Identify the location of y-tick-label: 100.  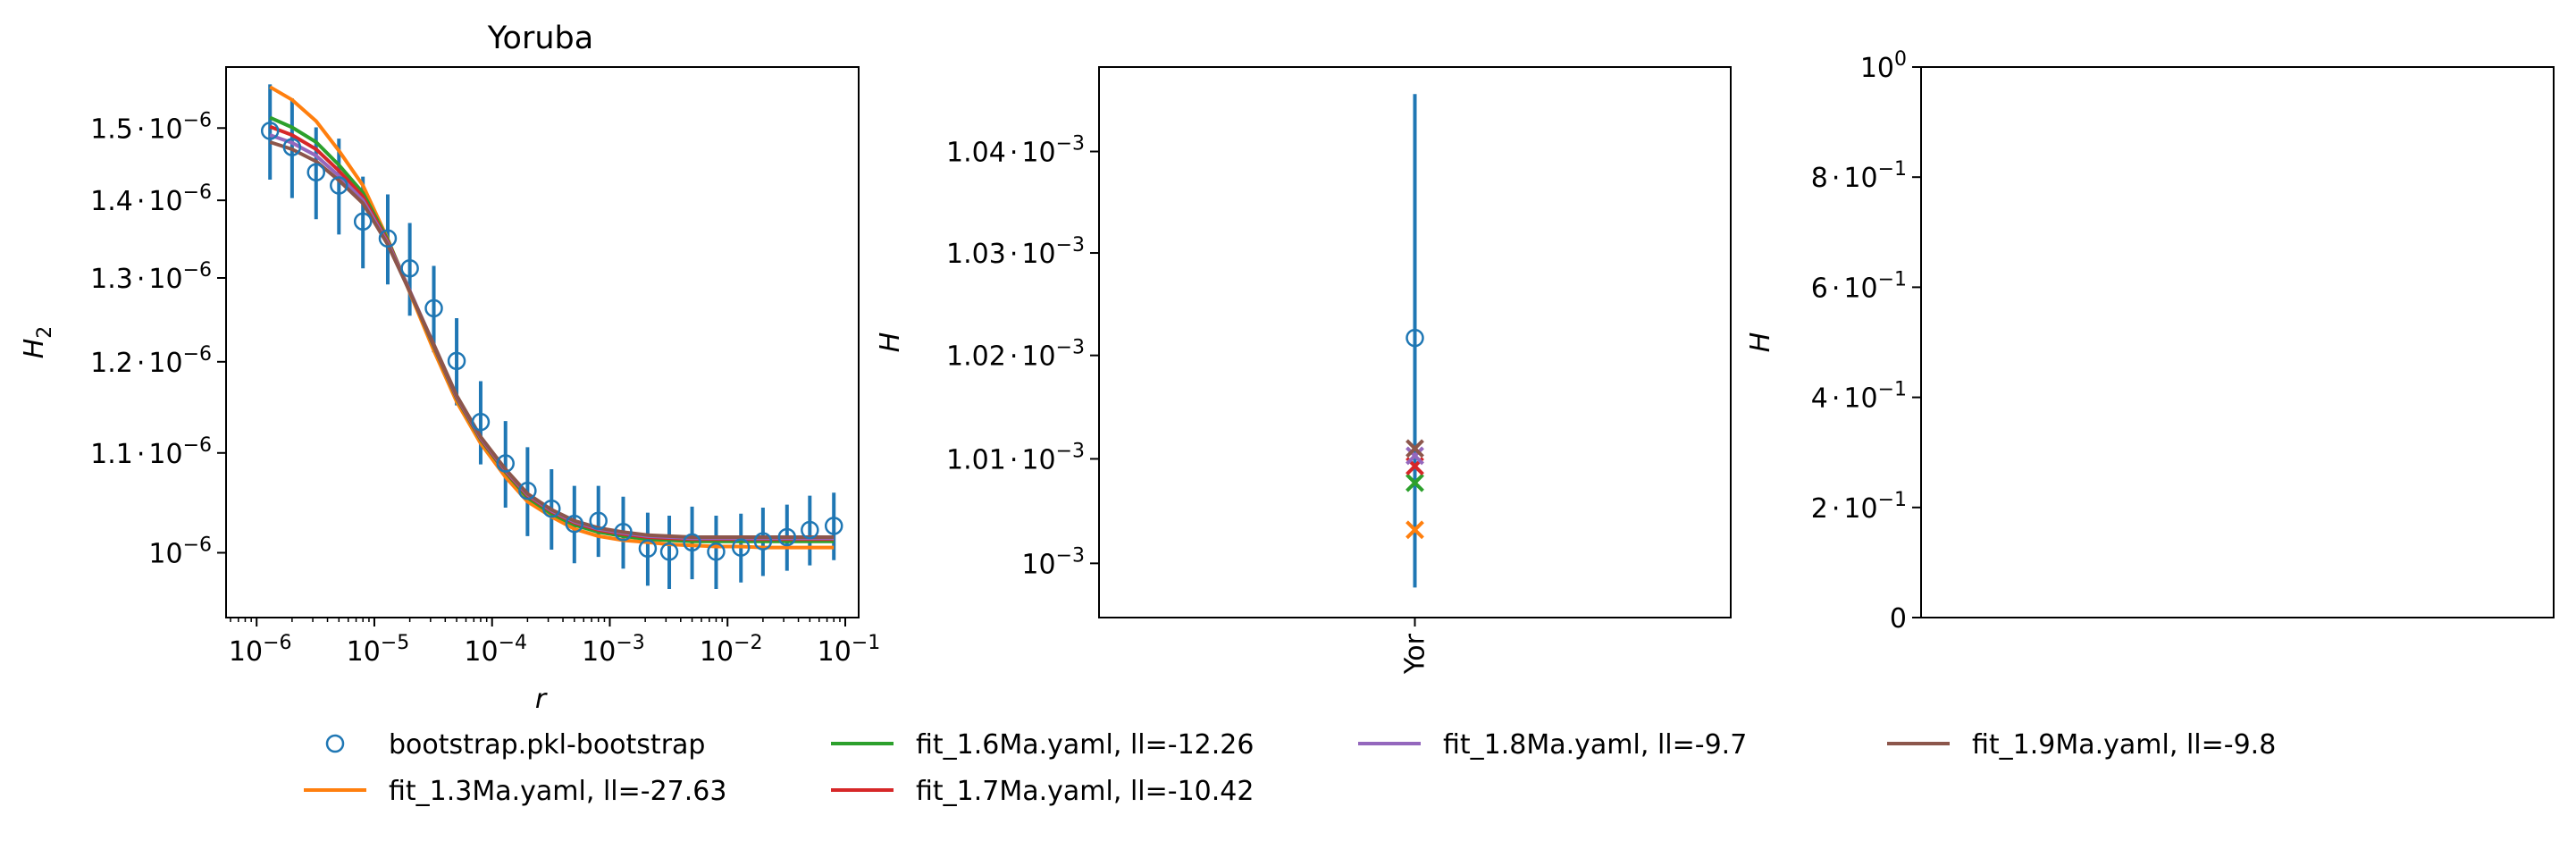
(1883, 66).